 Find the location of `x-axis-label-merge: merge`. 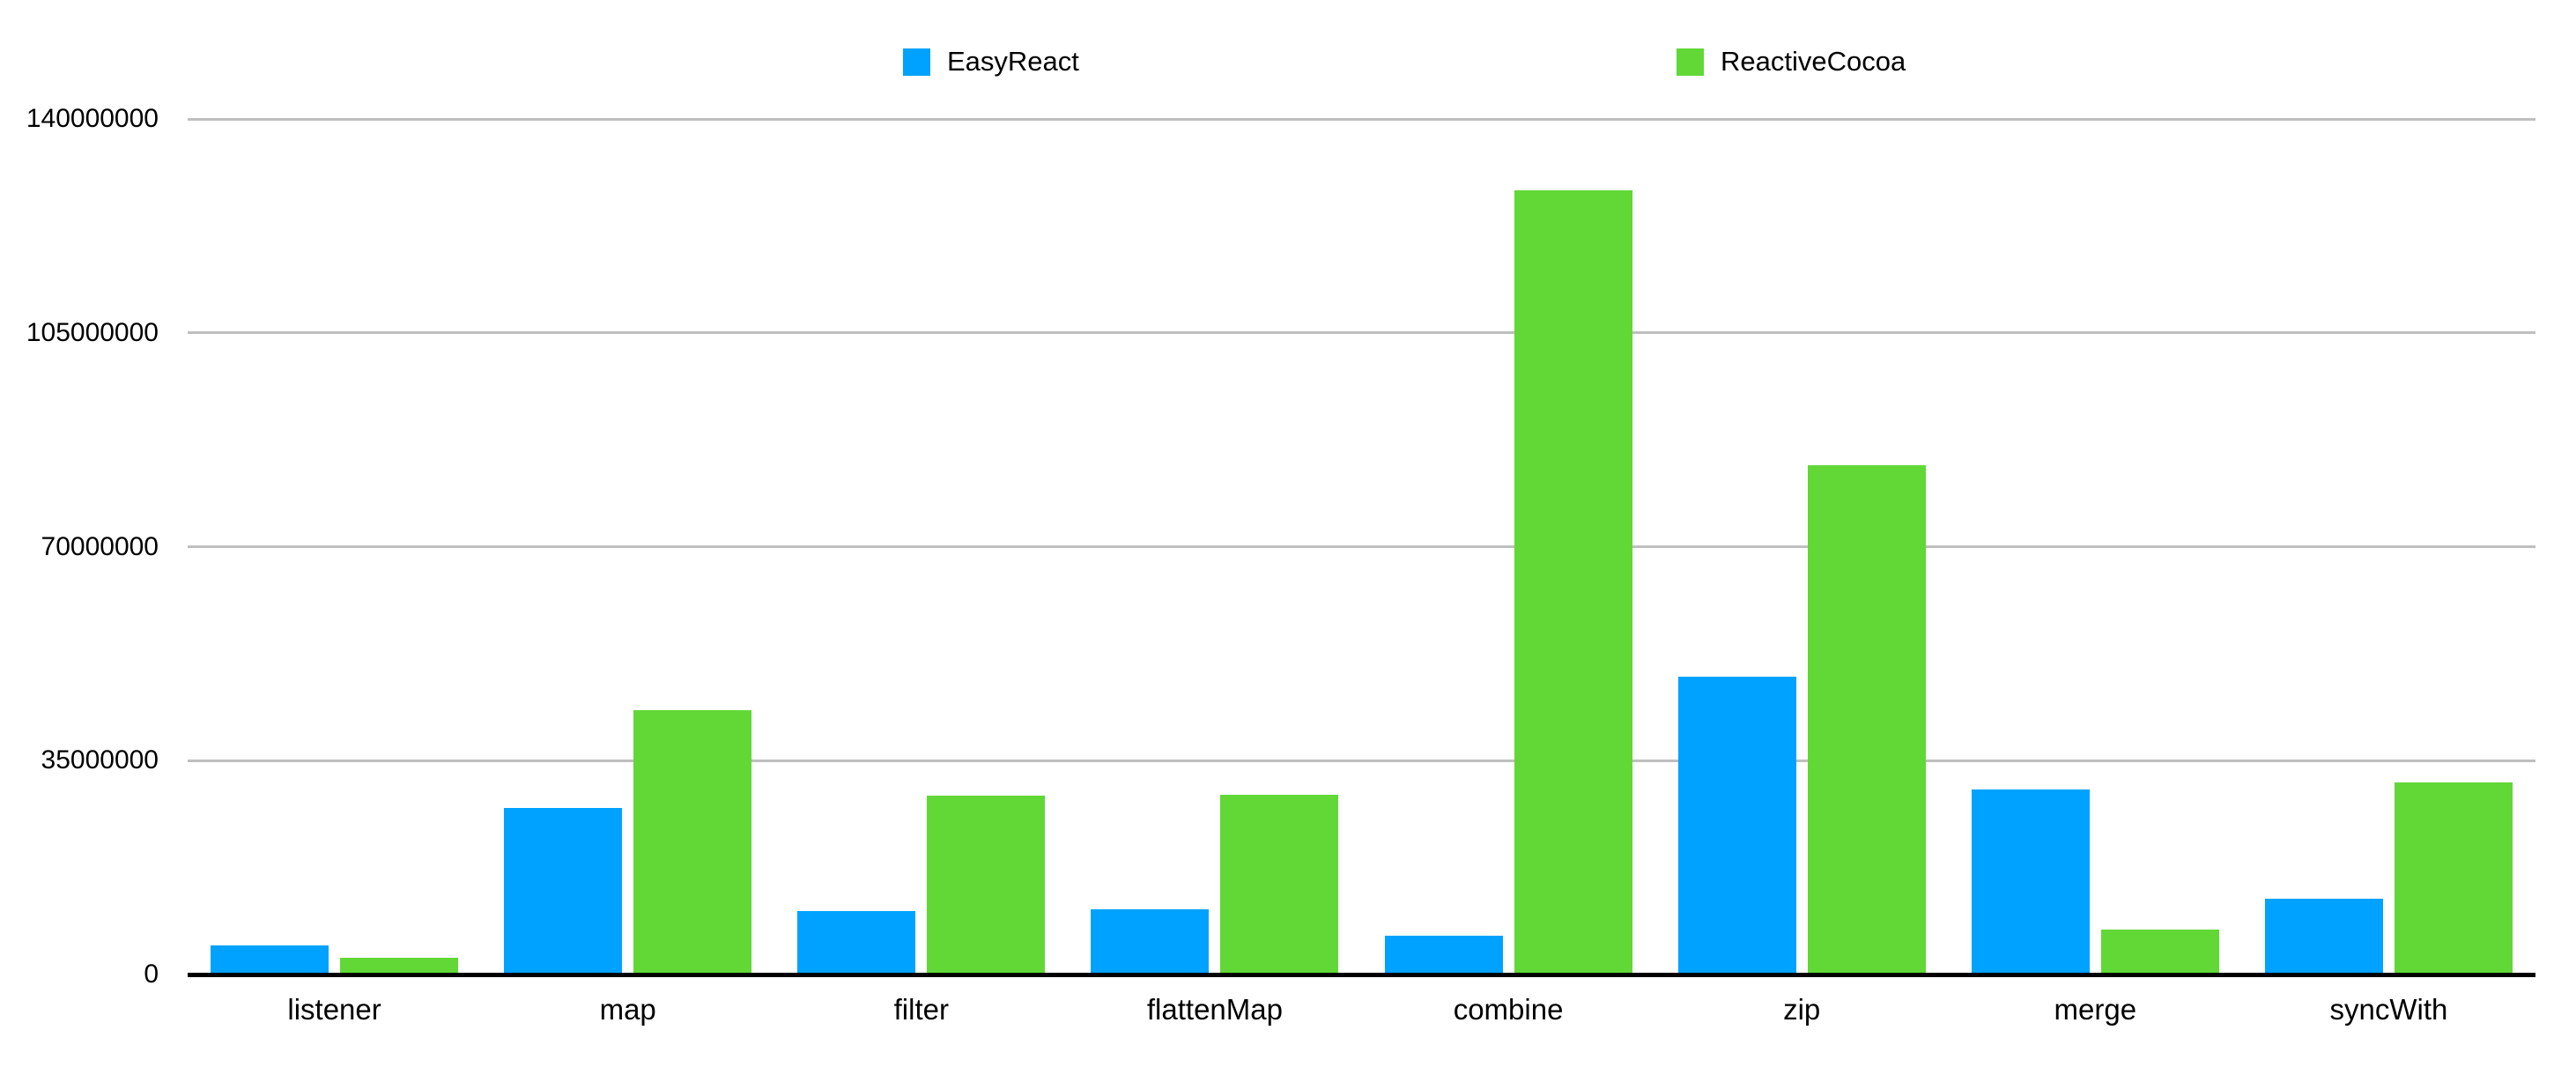

x-axis-label-merge: merge is located at coordinates (2096, 1009).